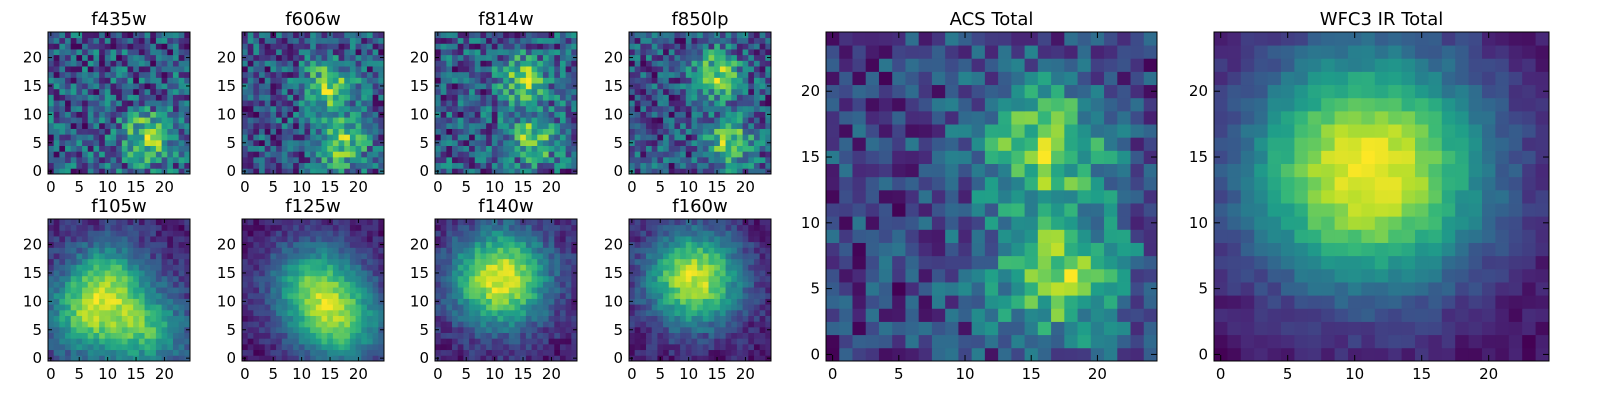  Describe the element at coordinates (37, 143) in the screenshot. I see `y-tick-label: 5` at that location.